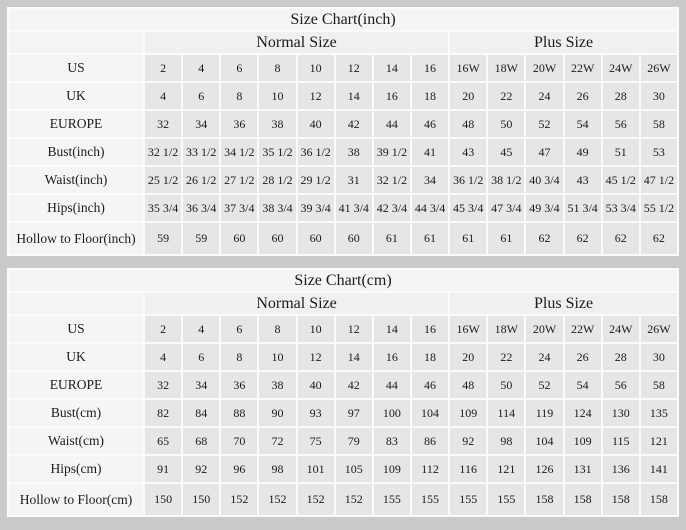  What do you see at coordinates (239, 208) in the screenshot?
I see `size-value-cell: 37 3/4` at bounding box center [239, 208].